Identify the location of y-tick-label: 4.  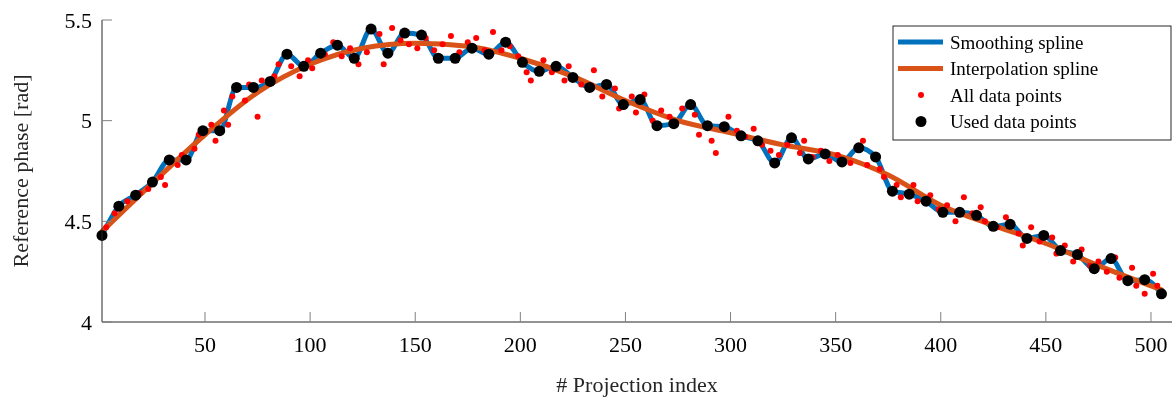
(86, 322).